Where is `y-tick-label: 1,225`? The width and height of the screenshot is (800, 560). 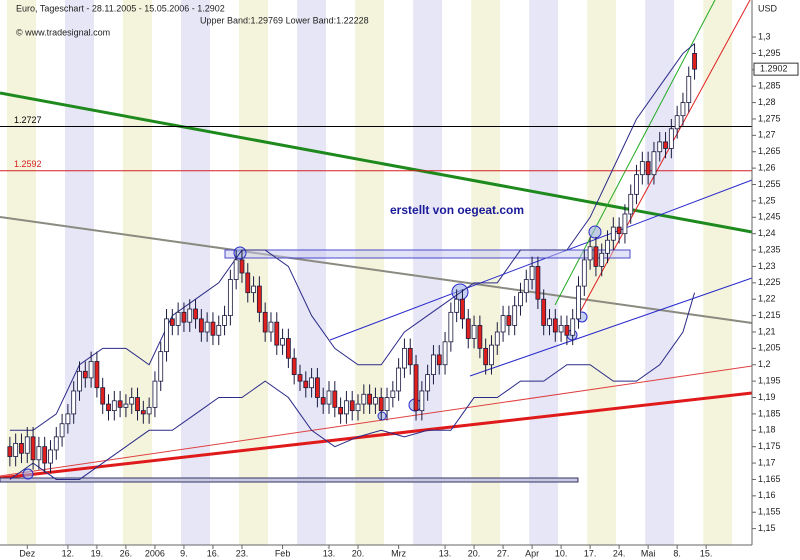
y-tick-label: 1,225 is located at coordinates (769, 282).